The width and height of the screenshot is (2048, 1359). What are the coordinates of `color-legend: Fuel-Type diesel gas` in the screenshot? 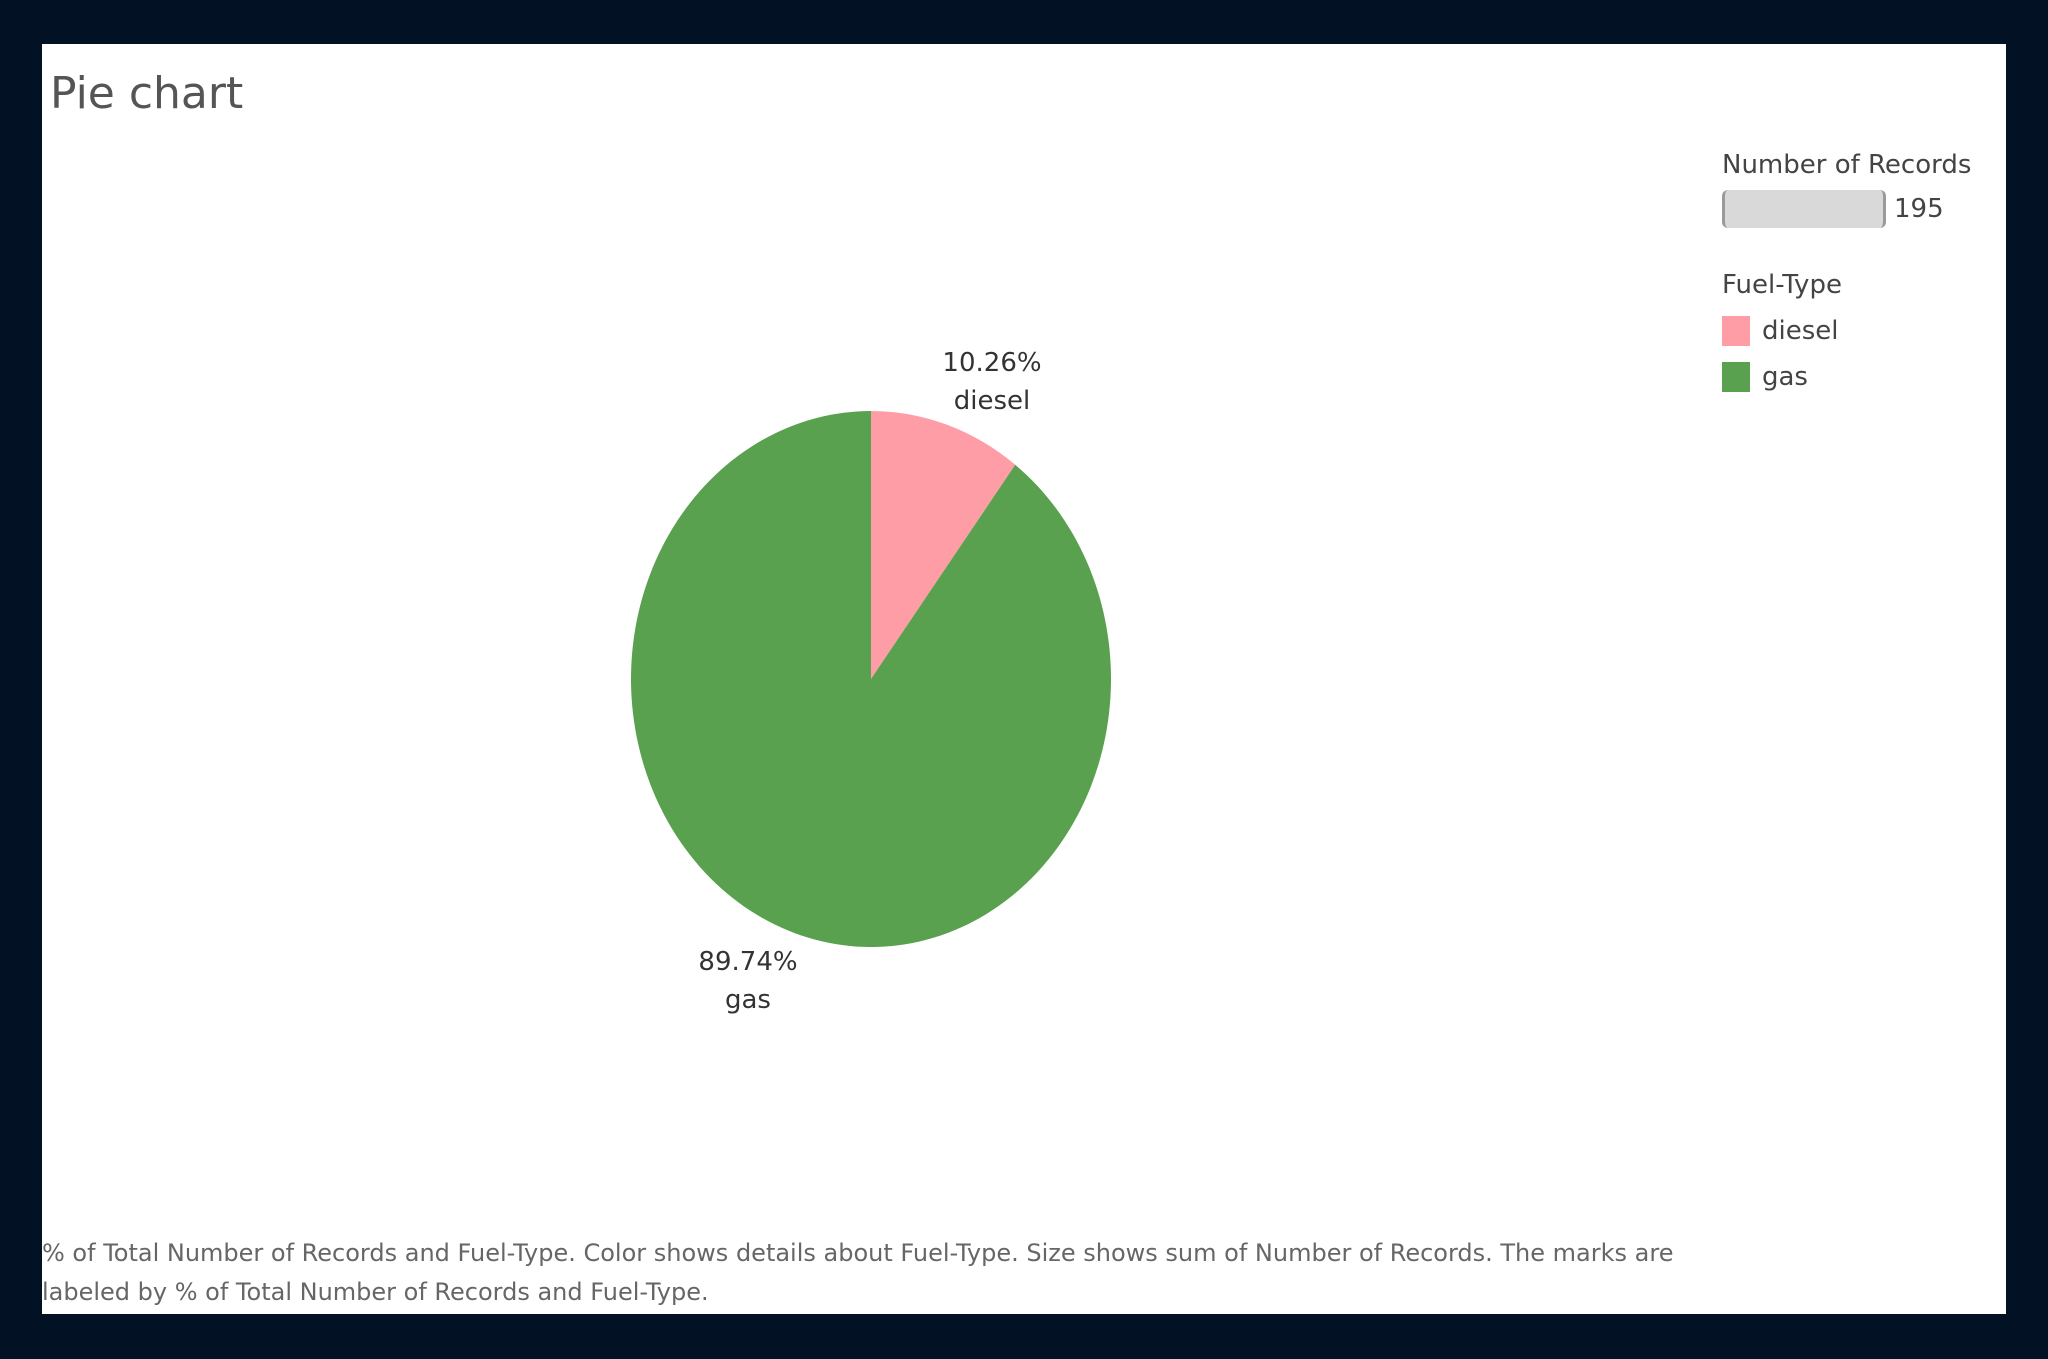 It's located at (1862, 335).